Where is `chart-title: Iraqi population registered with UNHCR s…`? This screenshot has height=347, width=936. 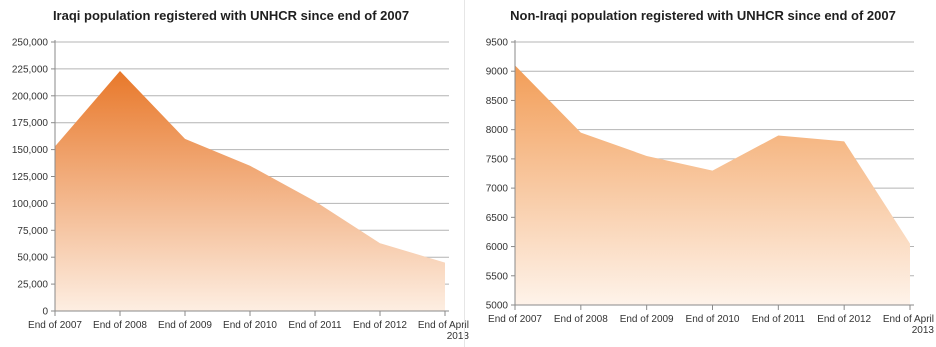 chart-title: Iraqi population registered with UNHCR s… is located at coordinates (231, 15).